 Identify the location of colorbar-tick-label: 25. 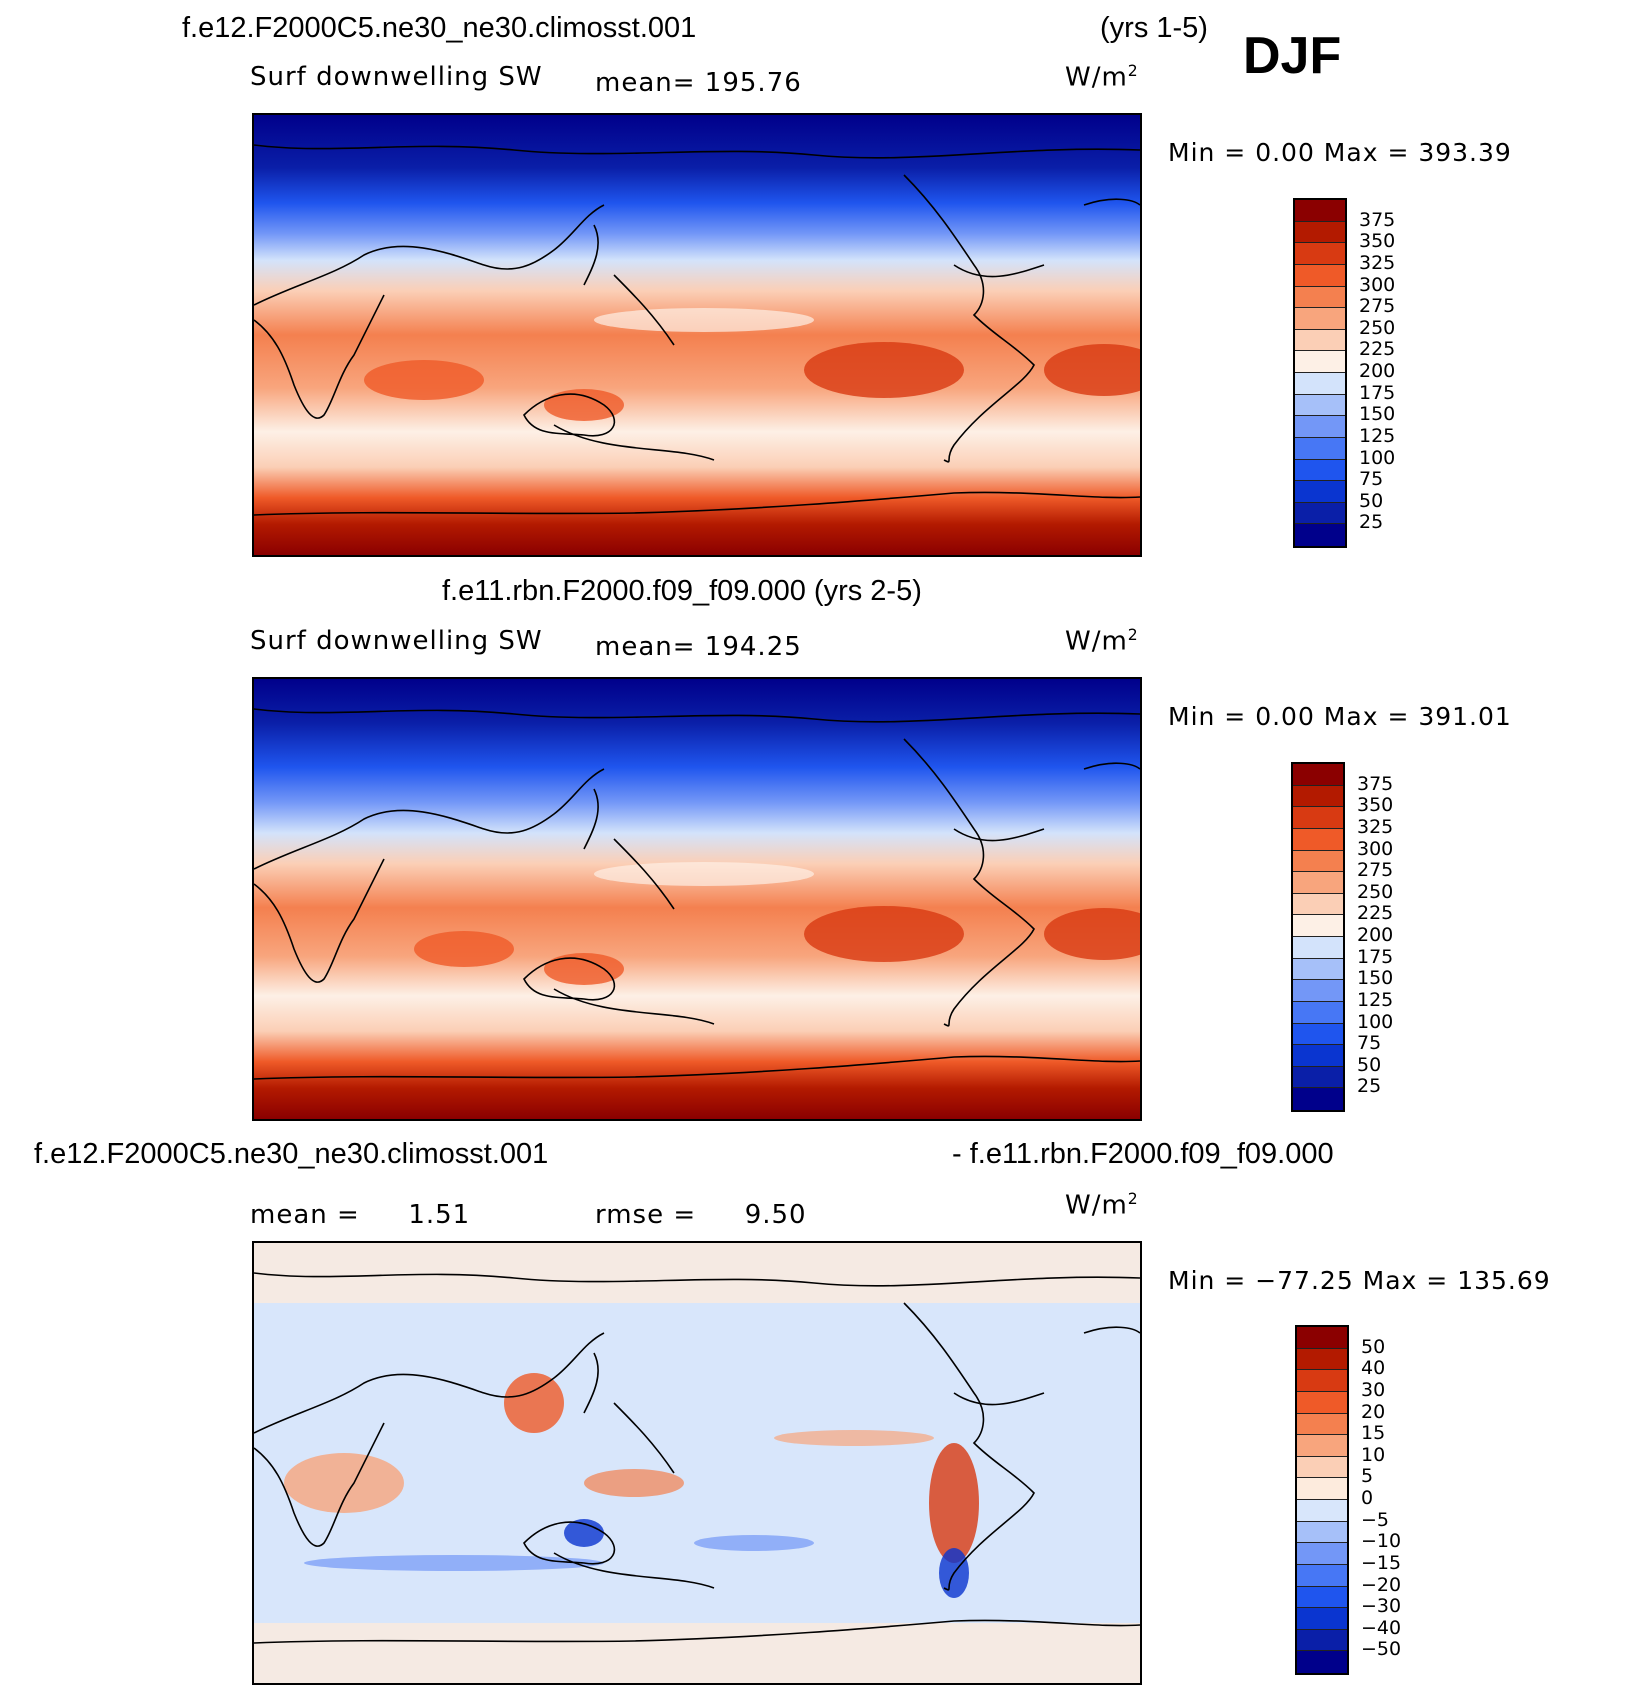
(1369, 1086).